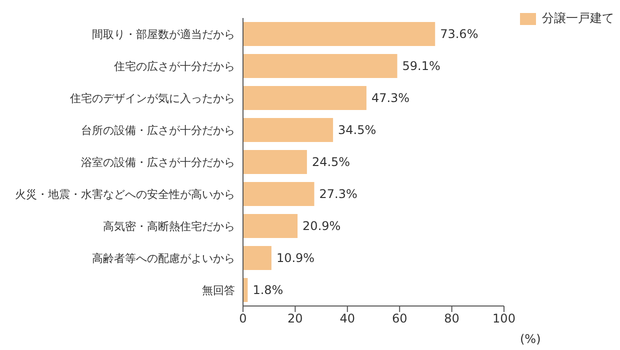 The width and height of the screenshot is (620, 350). What do you see at coordinates (295, 319) in the screenshot?
I see `x-tick-label: 20` at bounding box center [295, 319].